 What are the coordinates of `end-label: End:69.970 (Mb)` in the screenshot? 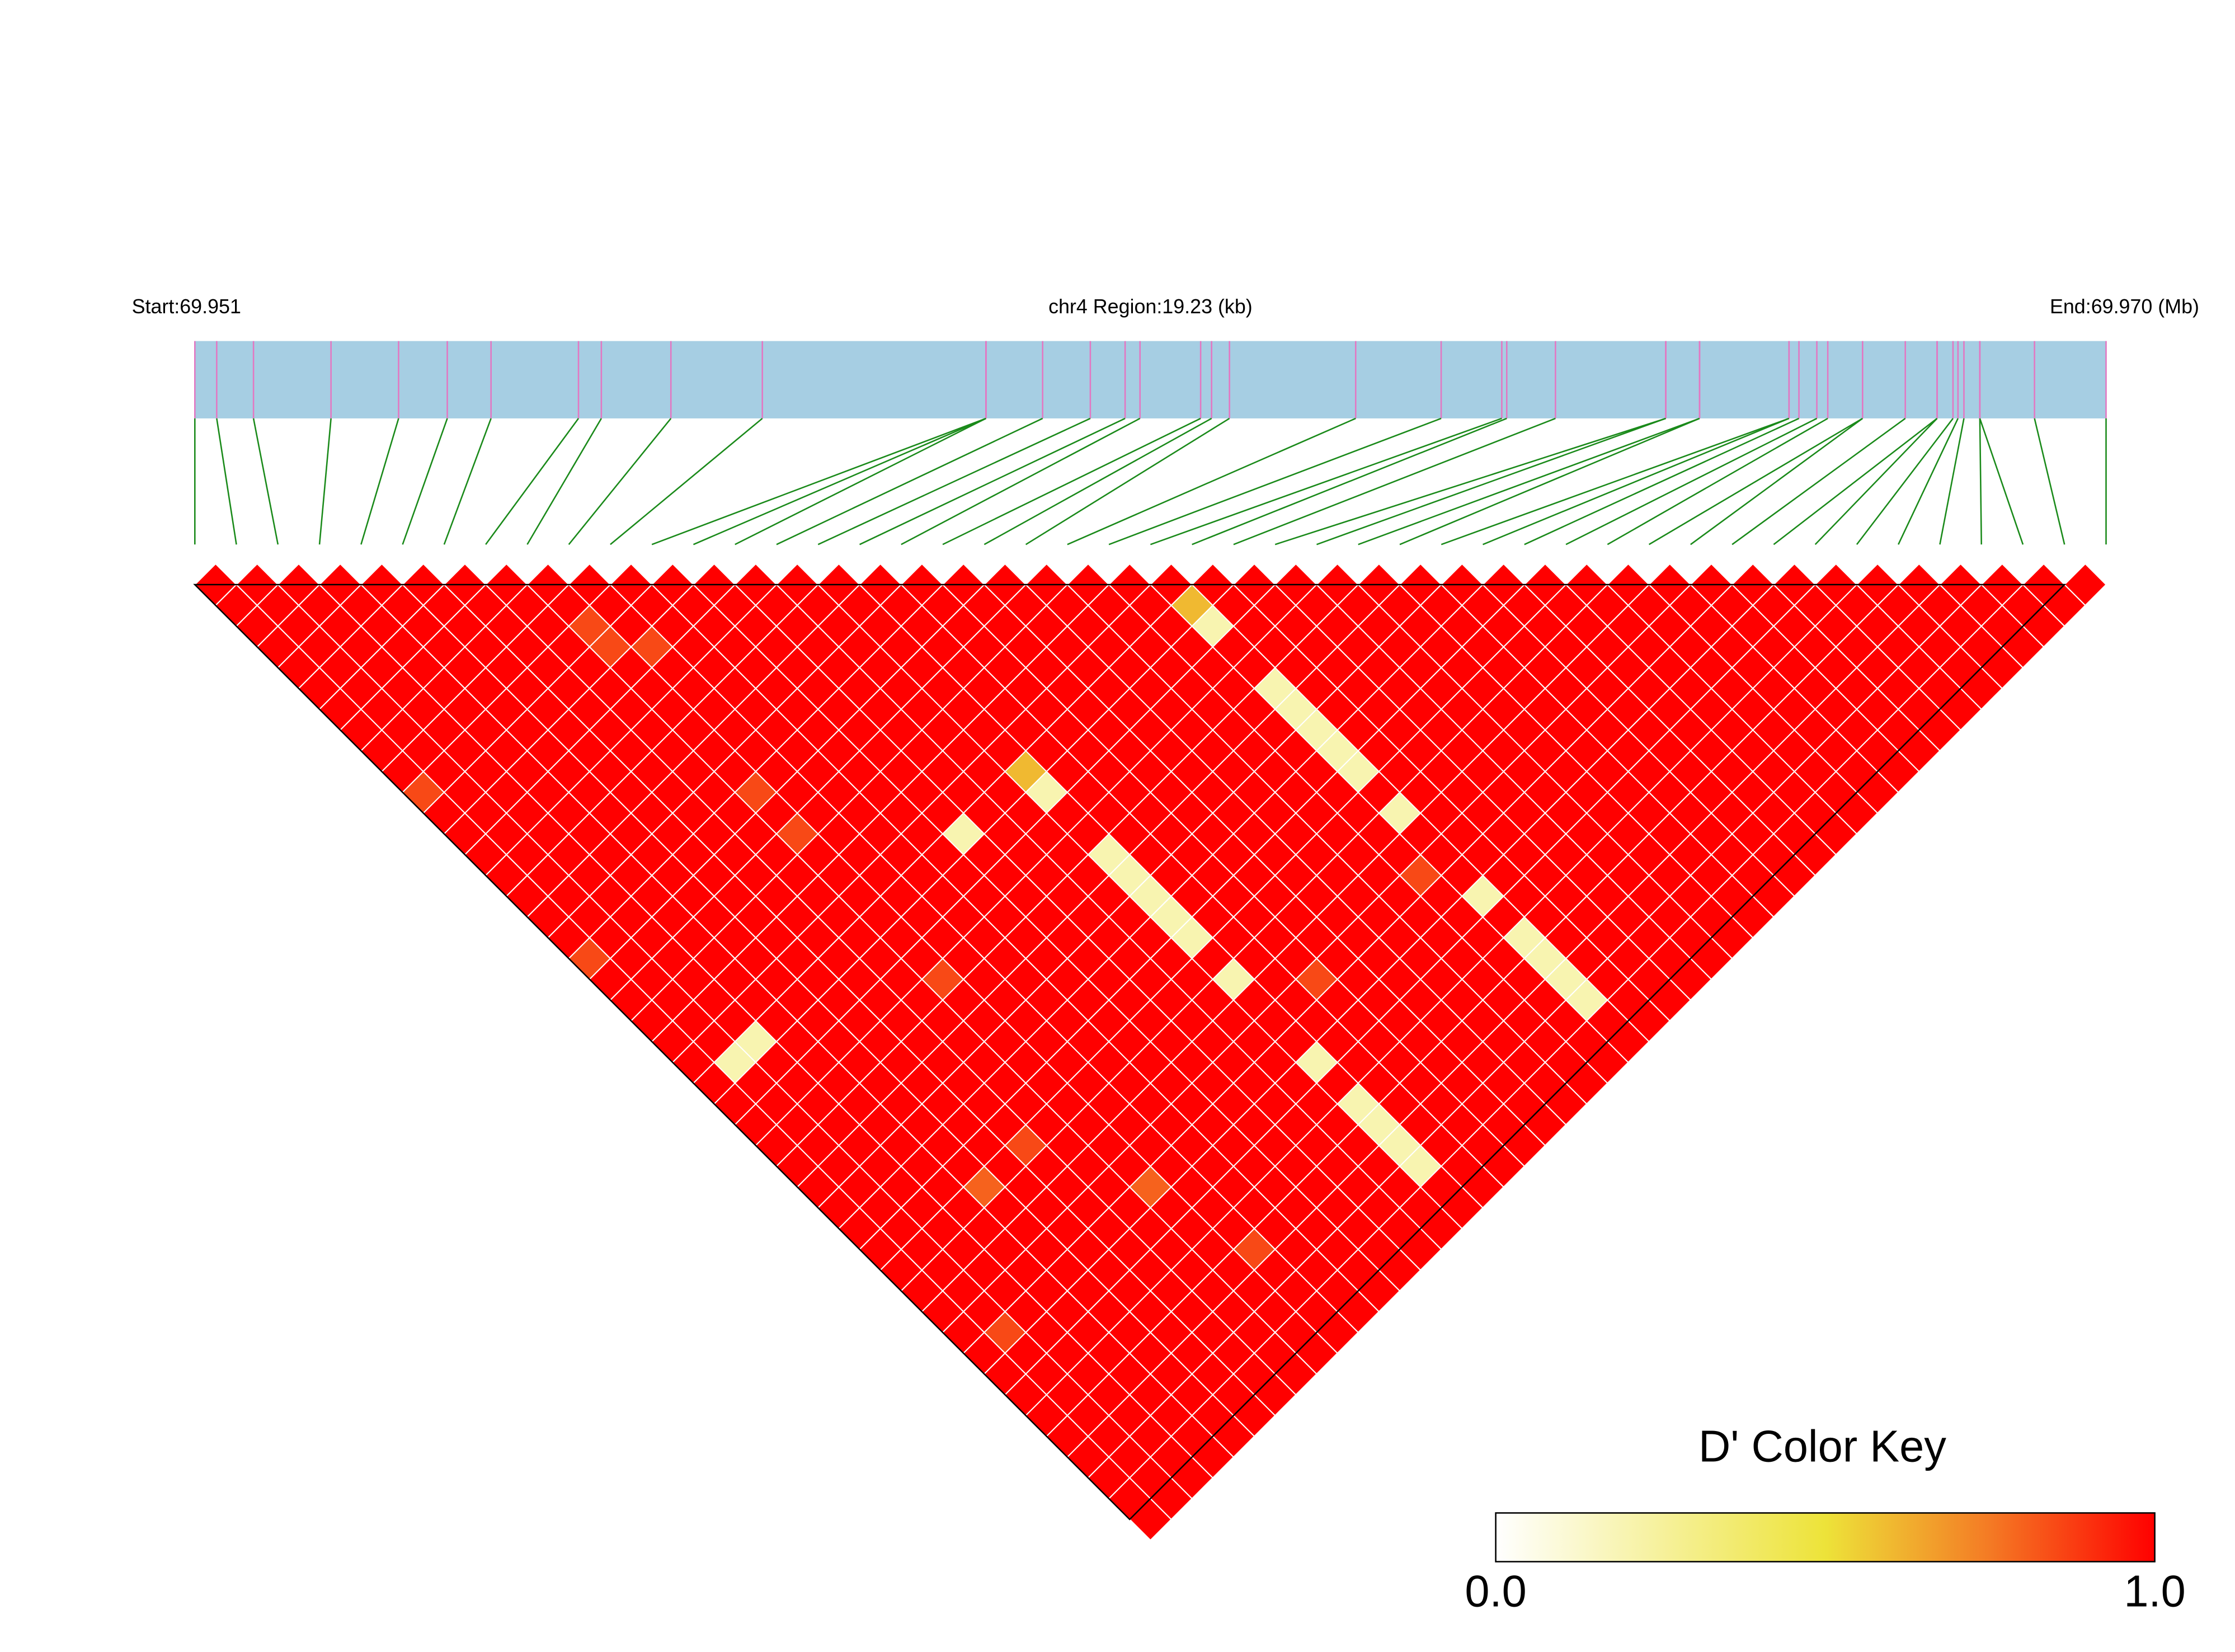 It's located at (2124, 306).